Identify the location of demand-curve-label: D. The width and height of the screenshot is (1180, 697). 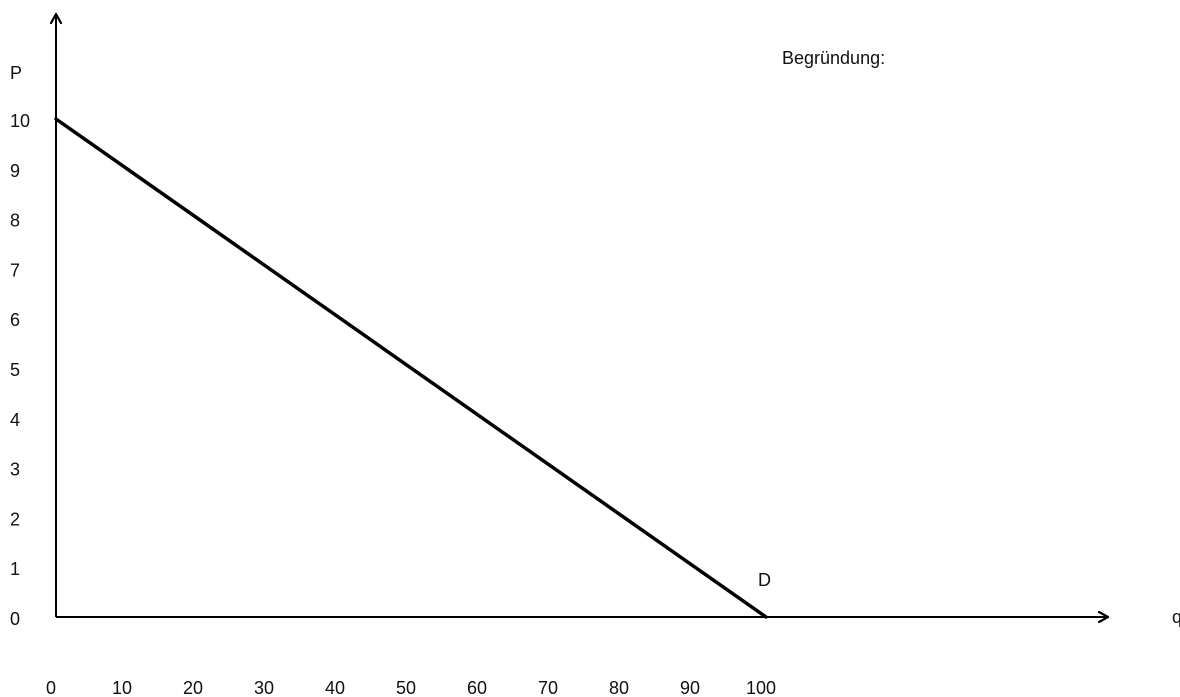
(764, 580).